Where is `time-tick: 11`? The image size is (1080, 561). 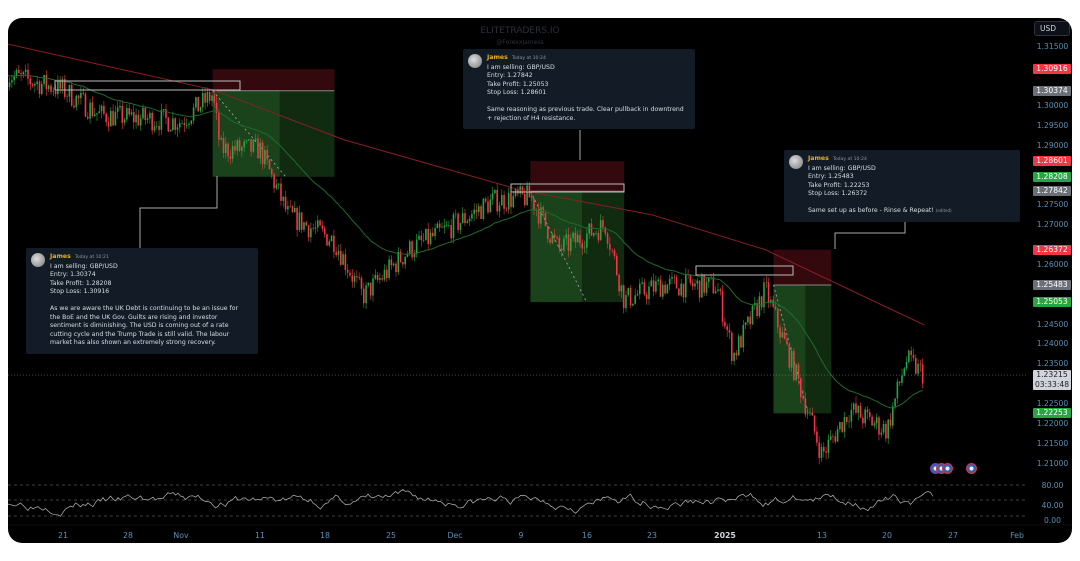 time-tick: 11 is located at coordinates (260, 535).